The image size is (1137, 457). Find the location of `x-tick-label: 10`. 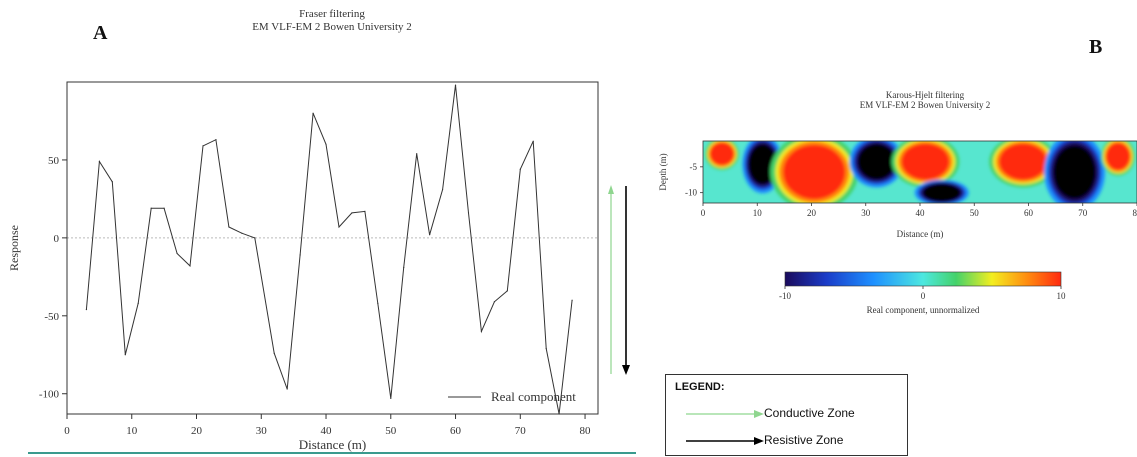

x-tick-label: 10 is located at coordinates (132, 431).